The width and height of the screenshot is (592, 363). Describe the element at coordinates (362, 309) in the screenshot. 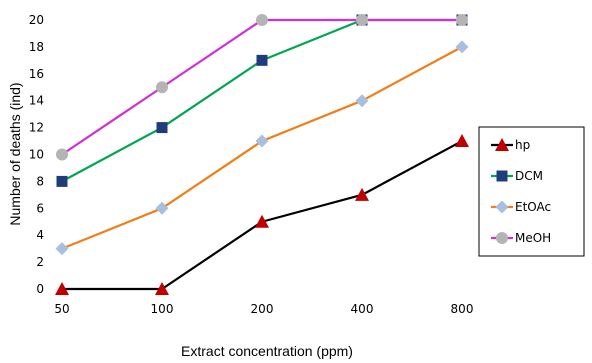

I see `x-tick-label: 400` at that location.